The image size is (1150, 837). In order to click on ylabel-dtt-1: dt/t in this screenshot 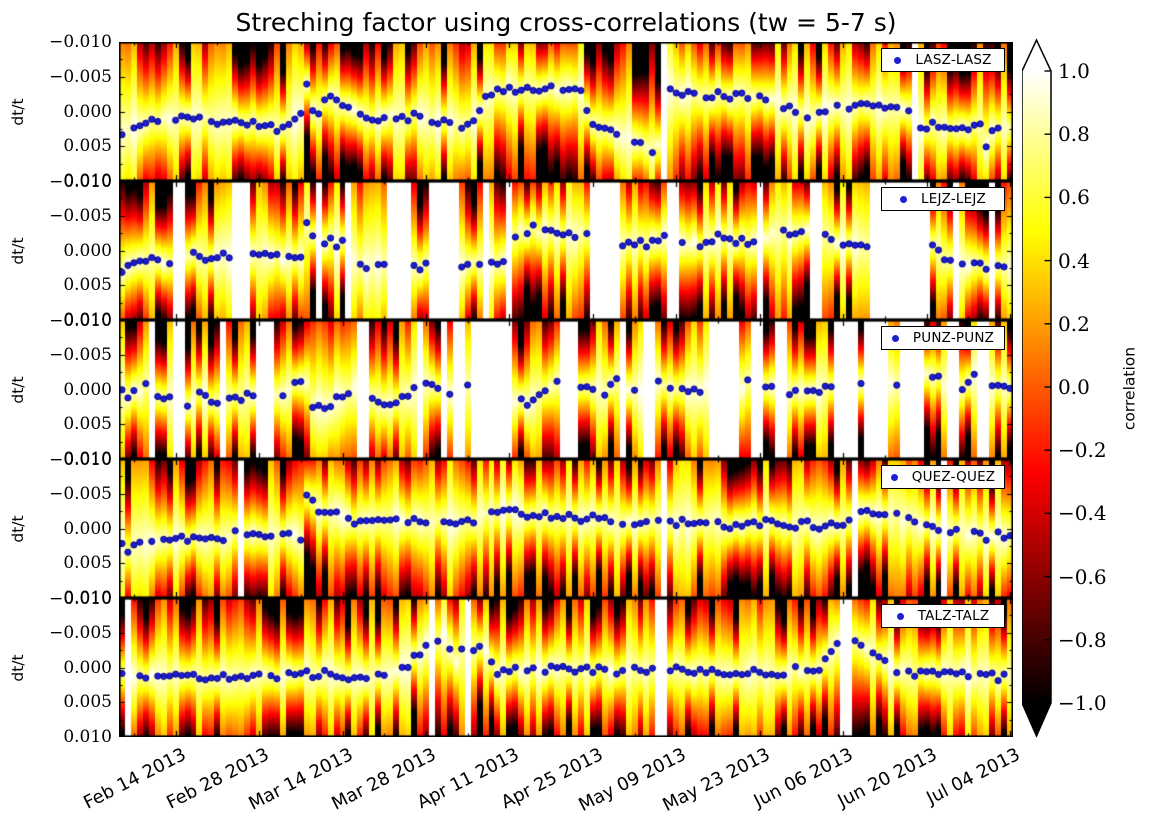, I will do `click(18, 250)`.